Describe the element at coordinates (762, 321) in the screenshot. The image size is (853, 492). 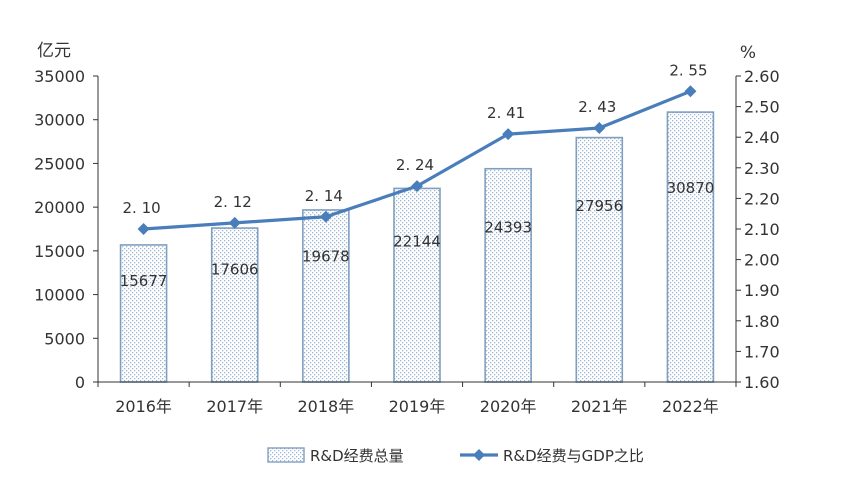
I see `y-right-tick-label: 1.80` at that location.